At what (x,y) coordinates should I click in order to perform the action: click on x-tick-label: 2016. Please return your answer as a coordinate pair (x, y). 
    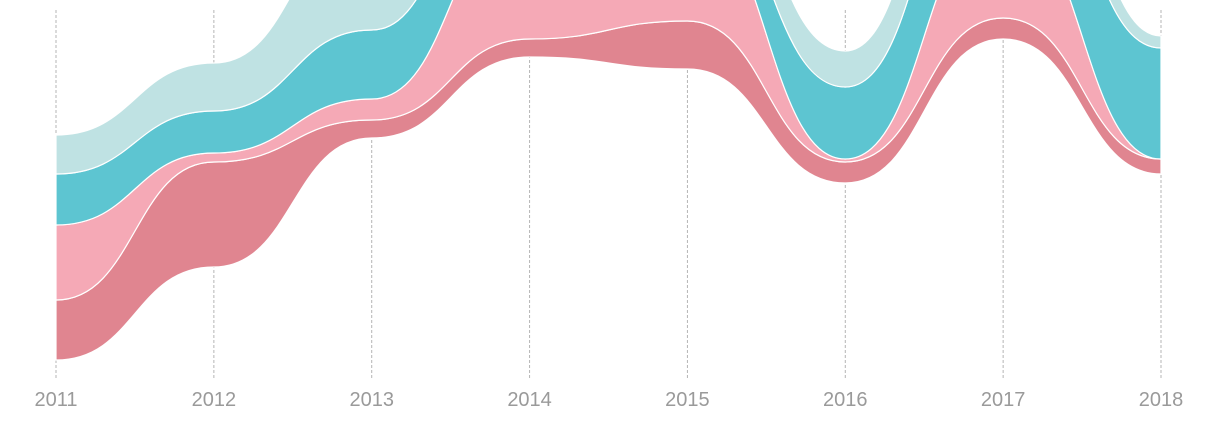
    Looking at the image, I should click on (845, 400).